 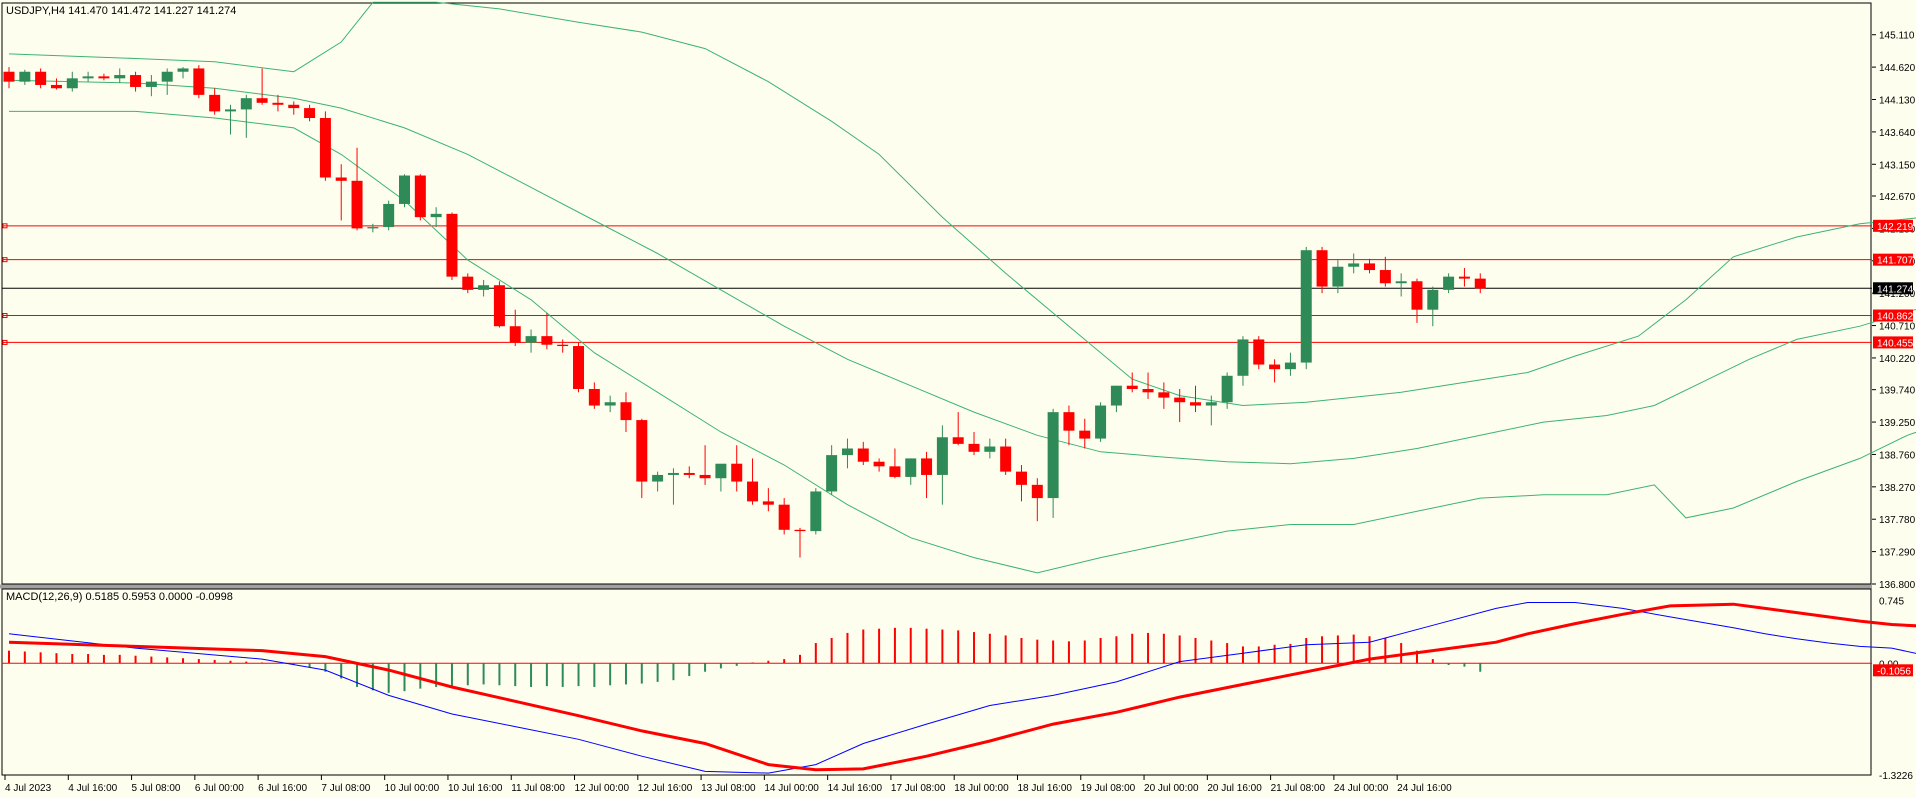 I want to click on price-axis-label: 139.740, so click(x=1897, y=391).